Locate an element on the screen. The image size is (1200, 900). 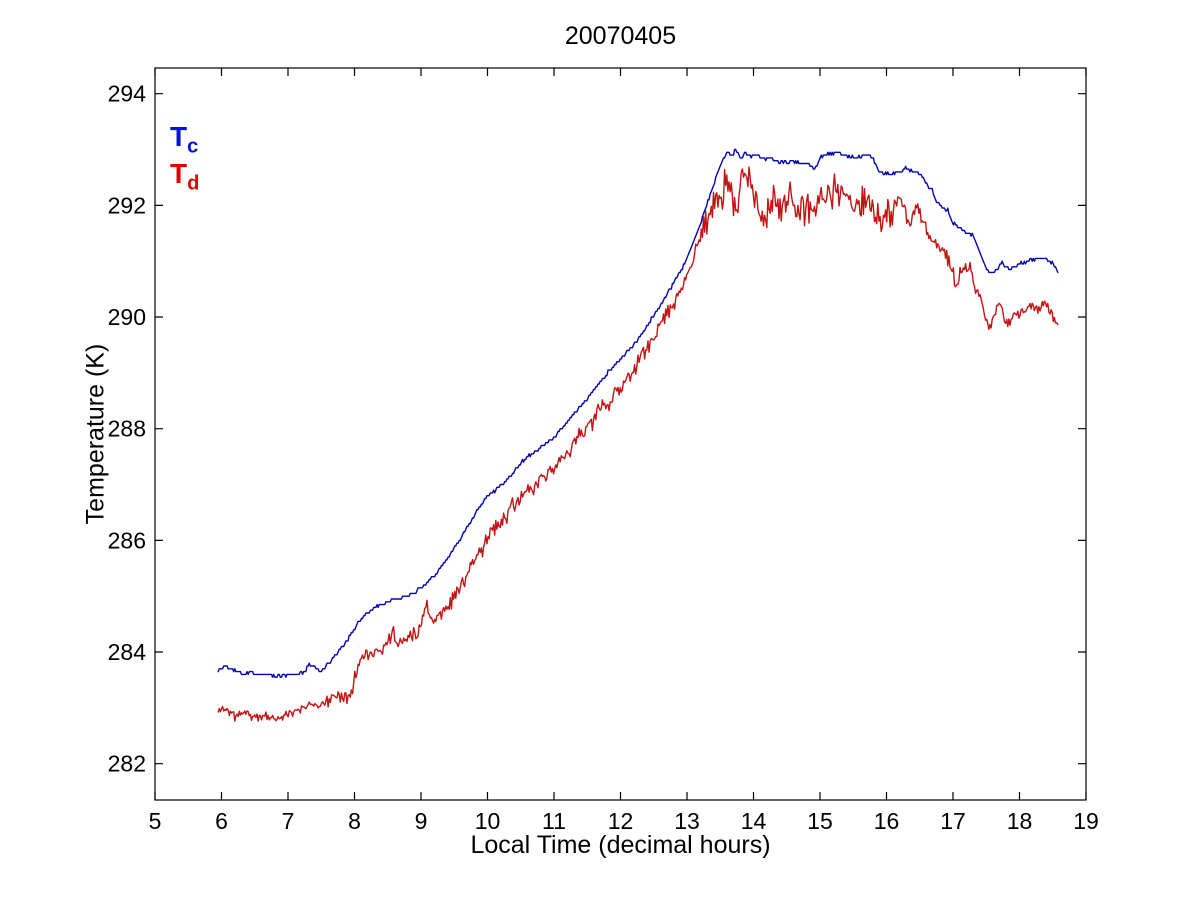
x-tick-label: 12 is located at coordinates (621, 821).